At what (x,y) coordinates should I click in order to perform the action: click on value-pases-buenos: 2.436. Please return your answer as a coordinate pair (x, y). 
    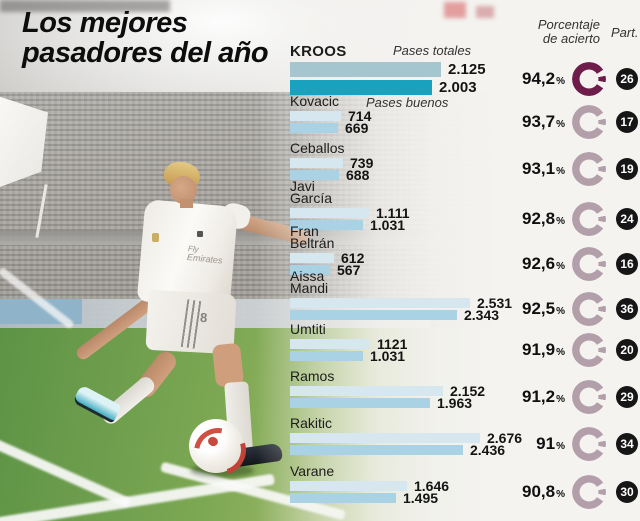
    Looking at the image, I should click on (488, 450).